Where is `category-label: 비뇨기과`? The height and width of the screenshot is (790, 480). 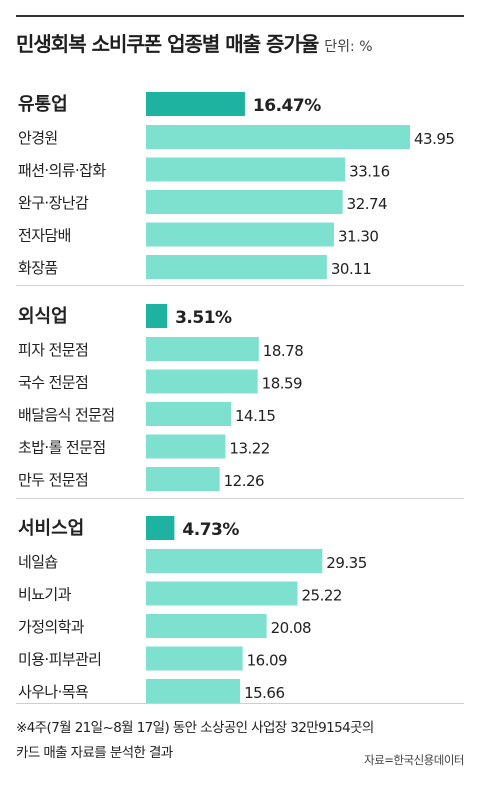 category-label: 비뇨기과 is located at coordinates (45, 595).